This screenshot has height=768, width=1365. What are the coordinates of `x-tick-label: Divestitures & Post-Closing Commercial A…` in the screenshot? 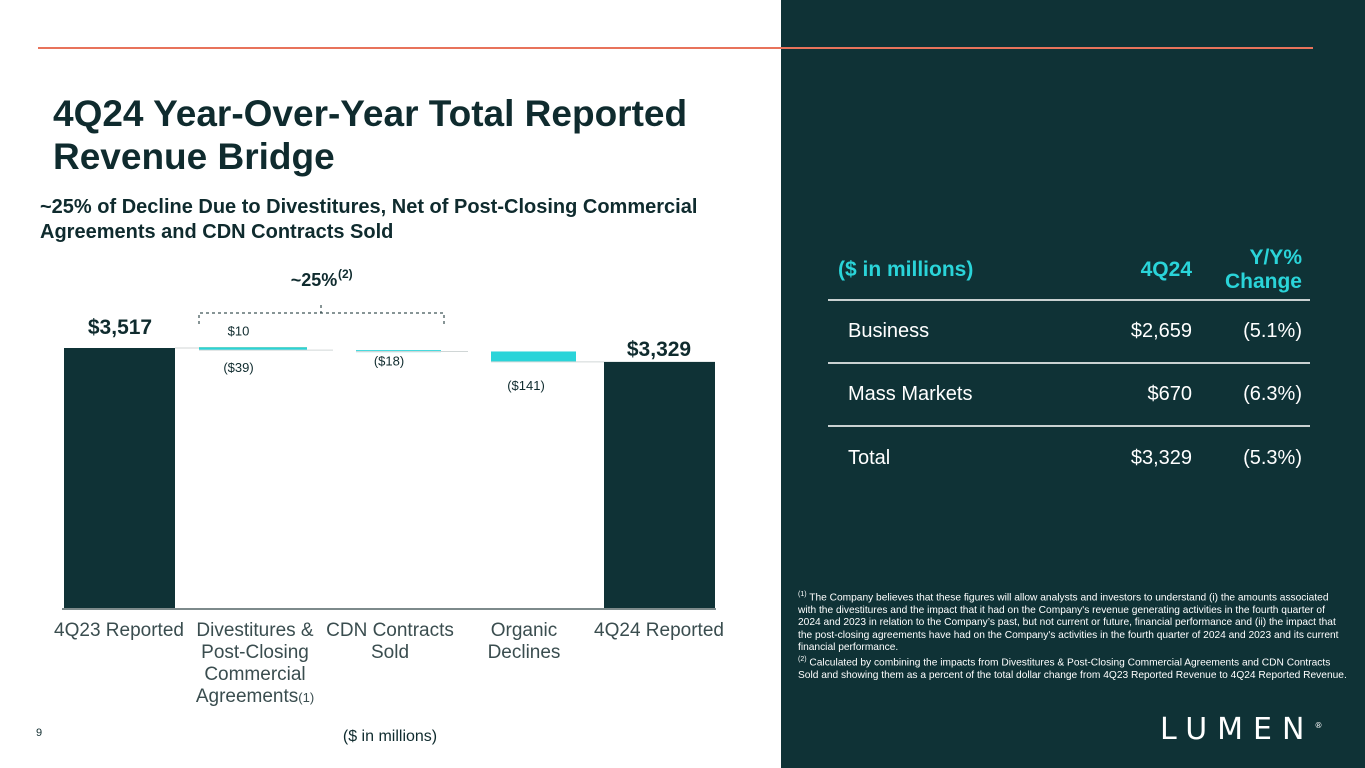 It's located at (255, 663).